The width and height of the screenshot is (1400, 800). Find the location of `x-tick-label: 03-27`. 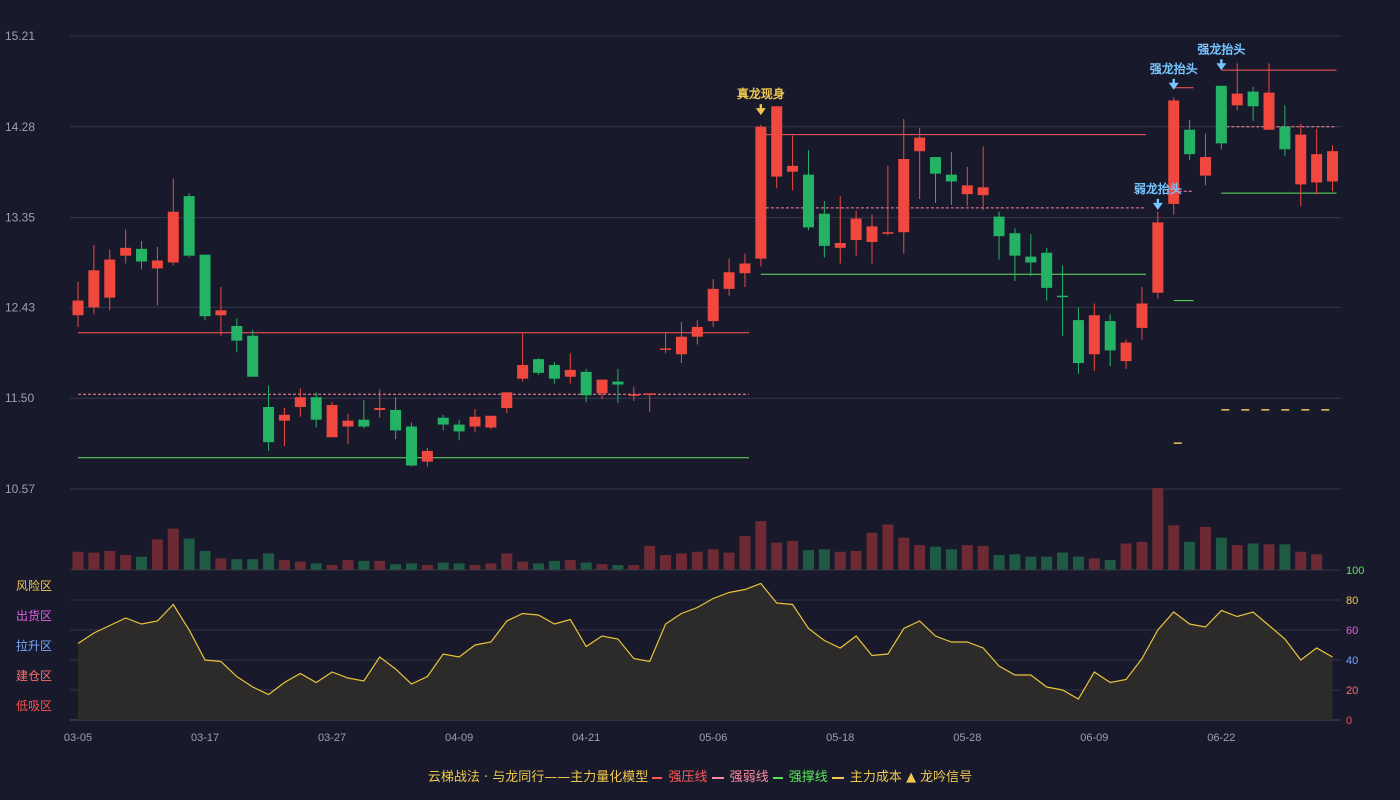

x-tick-label: 03-27 is located at coordinates (332, 738).